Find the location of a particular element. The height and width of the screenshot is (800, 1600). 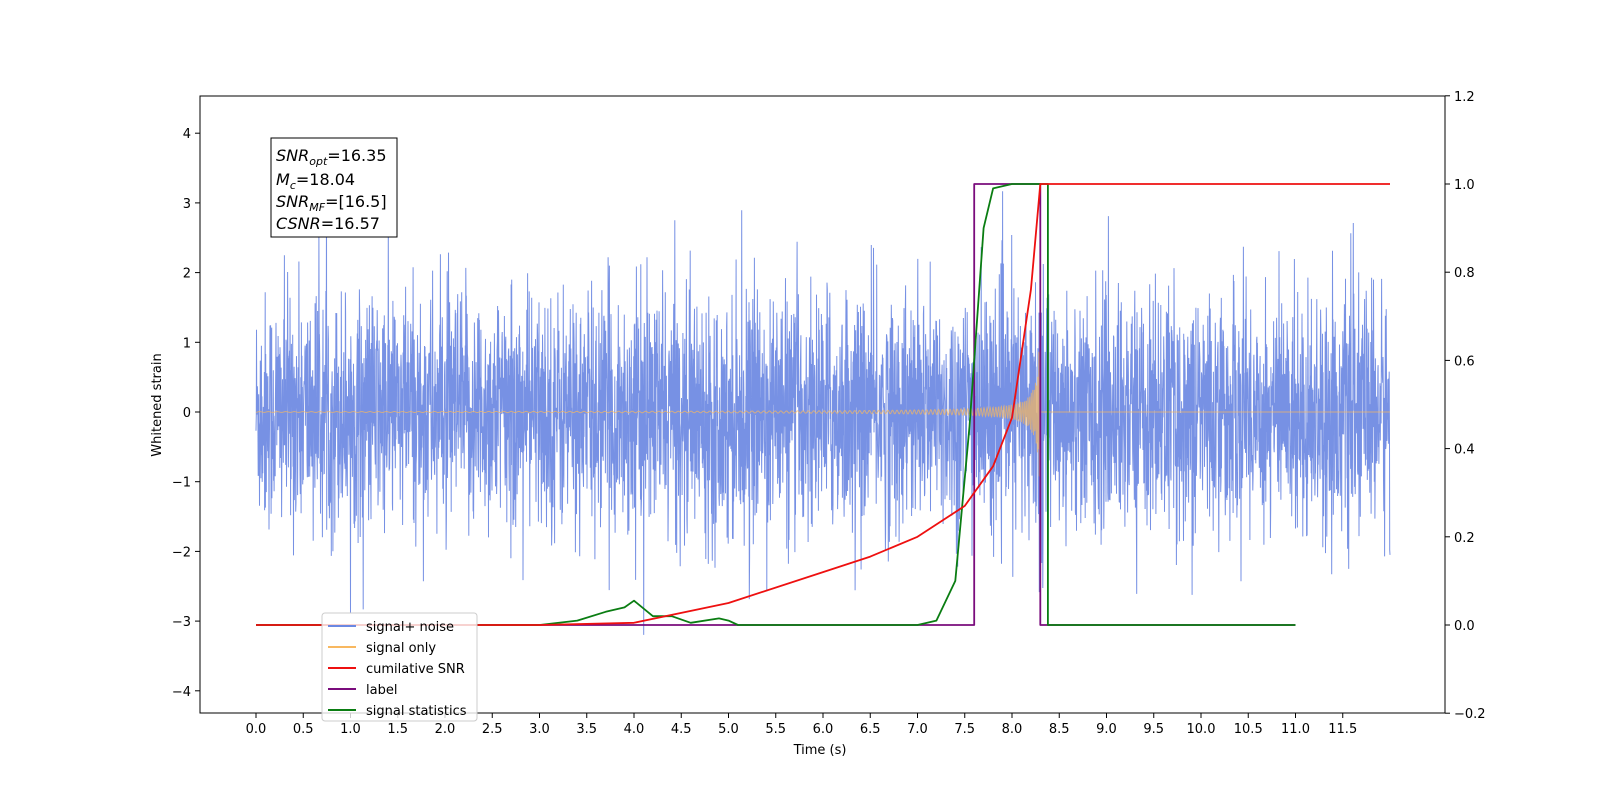

y2-tick-label: 0.6 is located at coordinates (1464, 361).